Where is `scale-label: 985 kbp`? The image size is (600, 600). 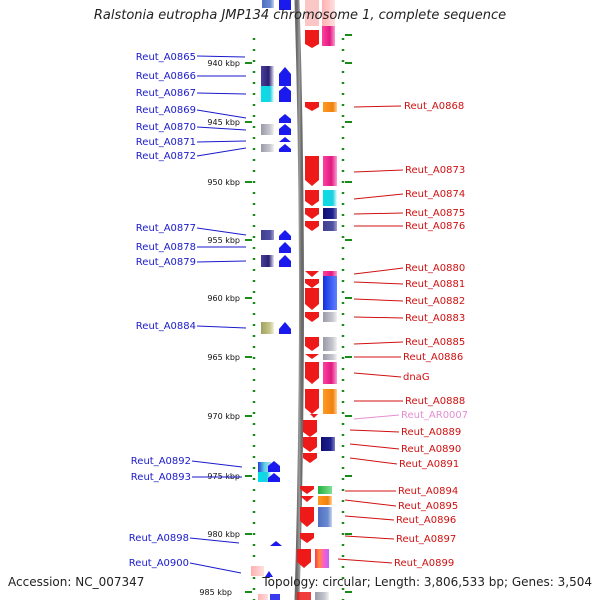
scale-label: 985 kbp is located at coordinates (215, 592).